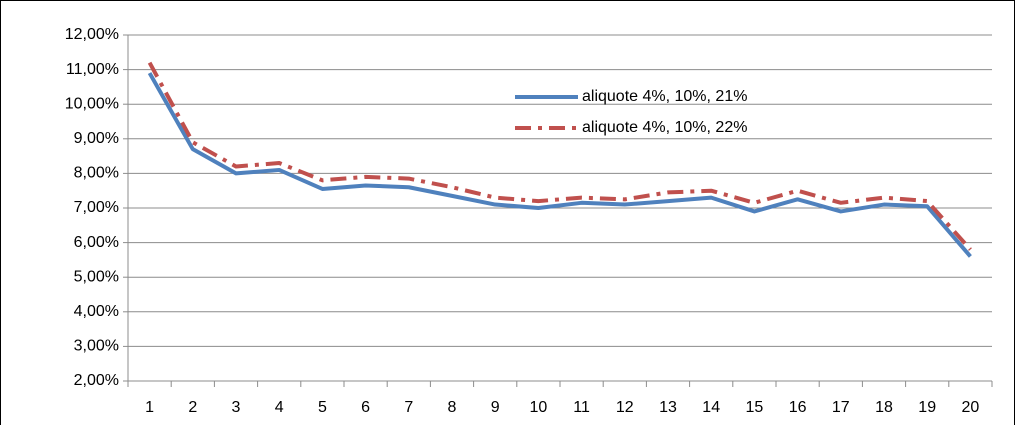 This screenshot has height=425, width=1025. Describe the element at coordinates (625, 407) in the screenshot. I see `x-tick-label: 12` at that location.